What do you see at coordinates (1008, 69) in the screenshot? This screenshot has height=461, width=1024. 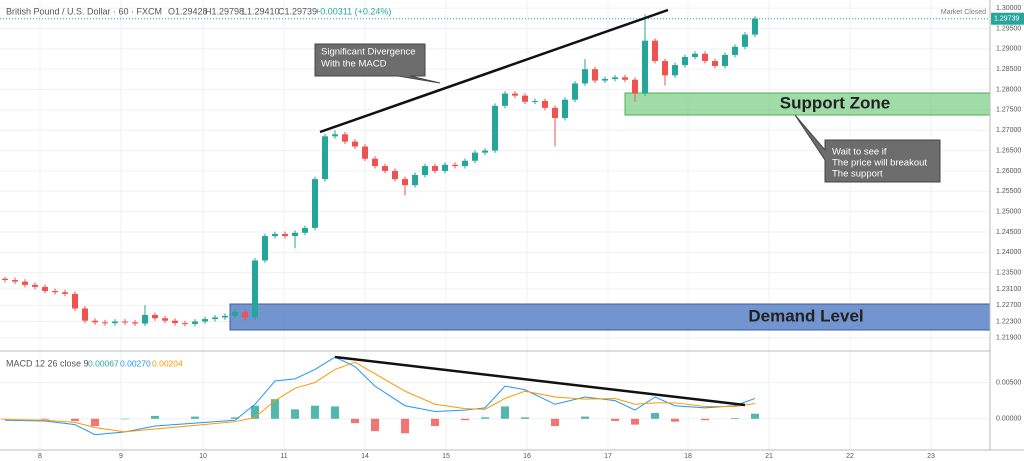 I see `y-tick-label: 1.28500` at bounding box center [1008, 69].